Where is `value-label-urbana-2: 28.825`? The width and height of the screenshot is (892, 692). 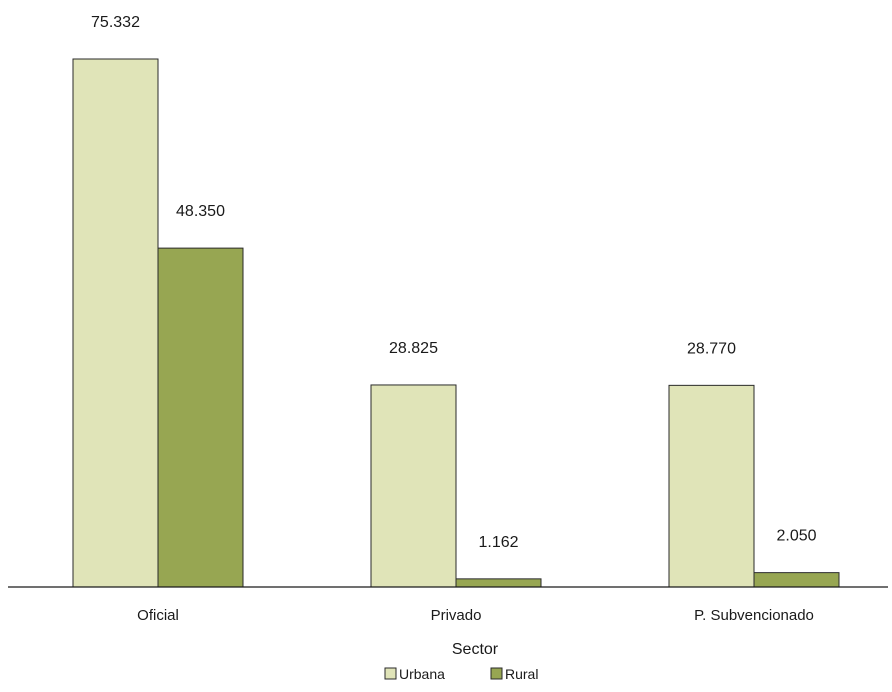 value-label-urbana-2: 28.825 is located at coordinates (413, 348).